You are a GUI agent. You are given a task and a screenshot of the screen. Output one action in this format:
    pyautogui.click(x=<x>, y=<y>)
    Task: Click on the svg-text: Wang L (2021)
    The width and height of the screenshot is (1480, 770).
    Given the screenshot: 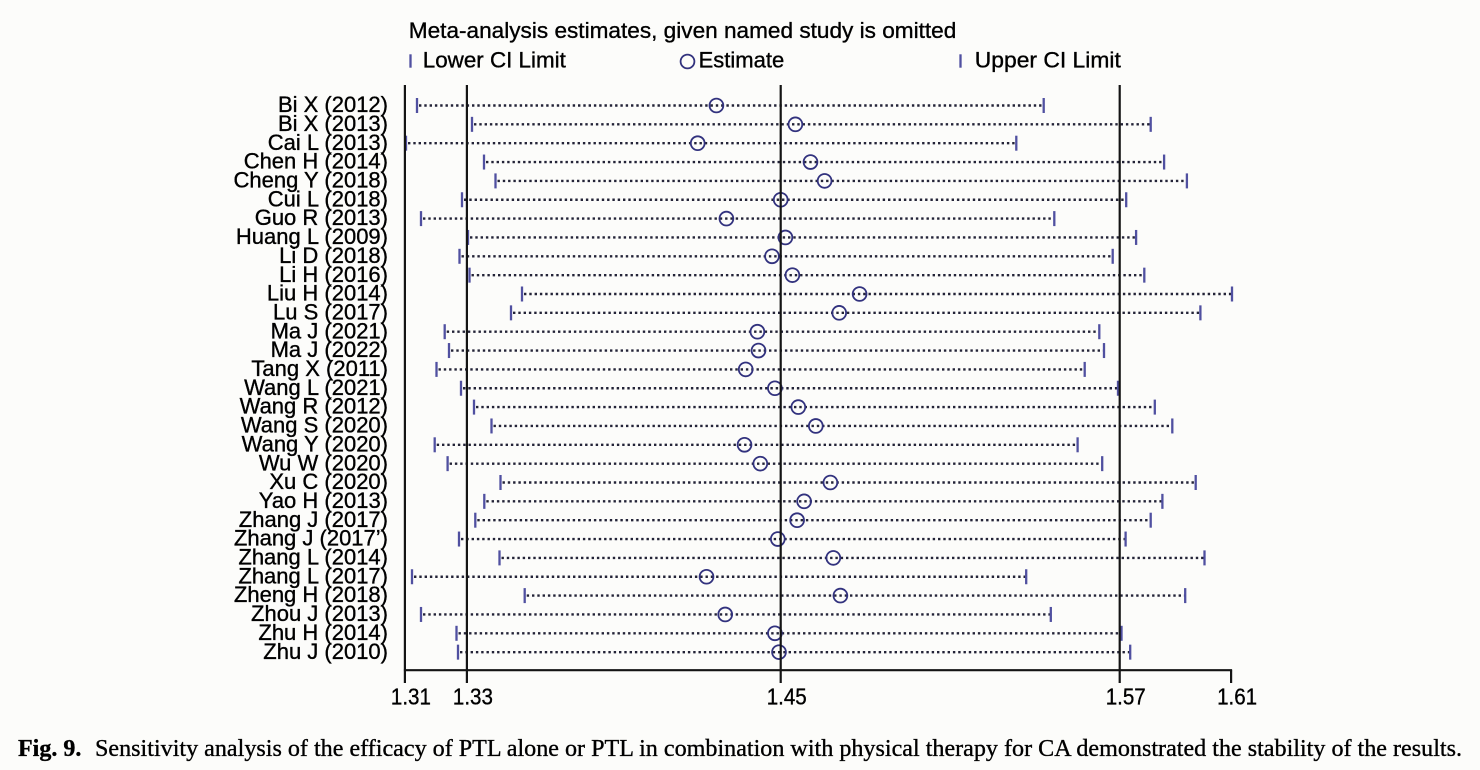 What is the action you would take?
    pyautogui.click(x=316, y=387)
    